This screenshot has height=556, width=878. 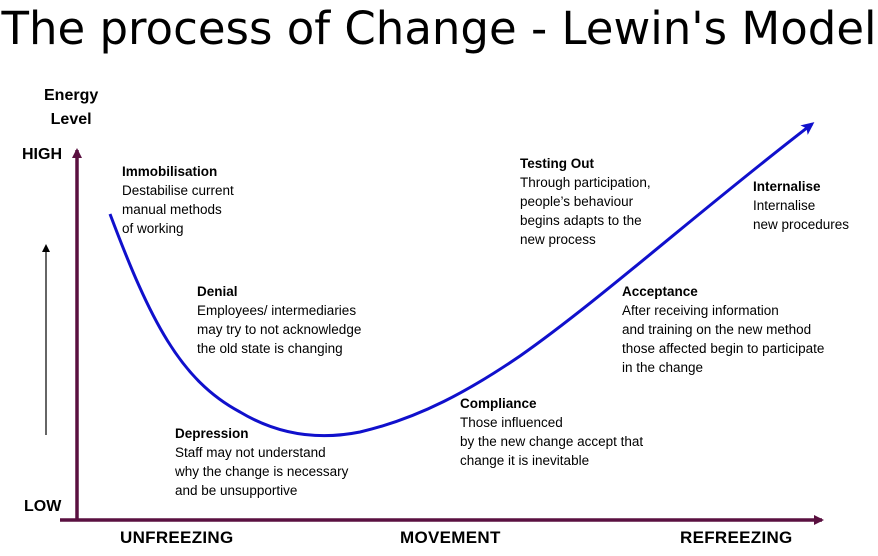 I want to click on diagram-title: The process of Change - Lewin's Model, so click(x=439, y=28).